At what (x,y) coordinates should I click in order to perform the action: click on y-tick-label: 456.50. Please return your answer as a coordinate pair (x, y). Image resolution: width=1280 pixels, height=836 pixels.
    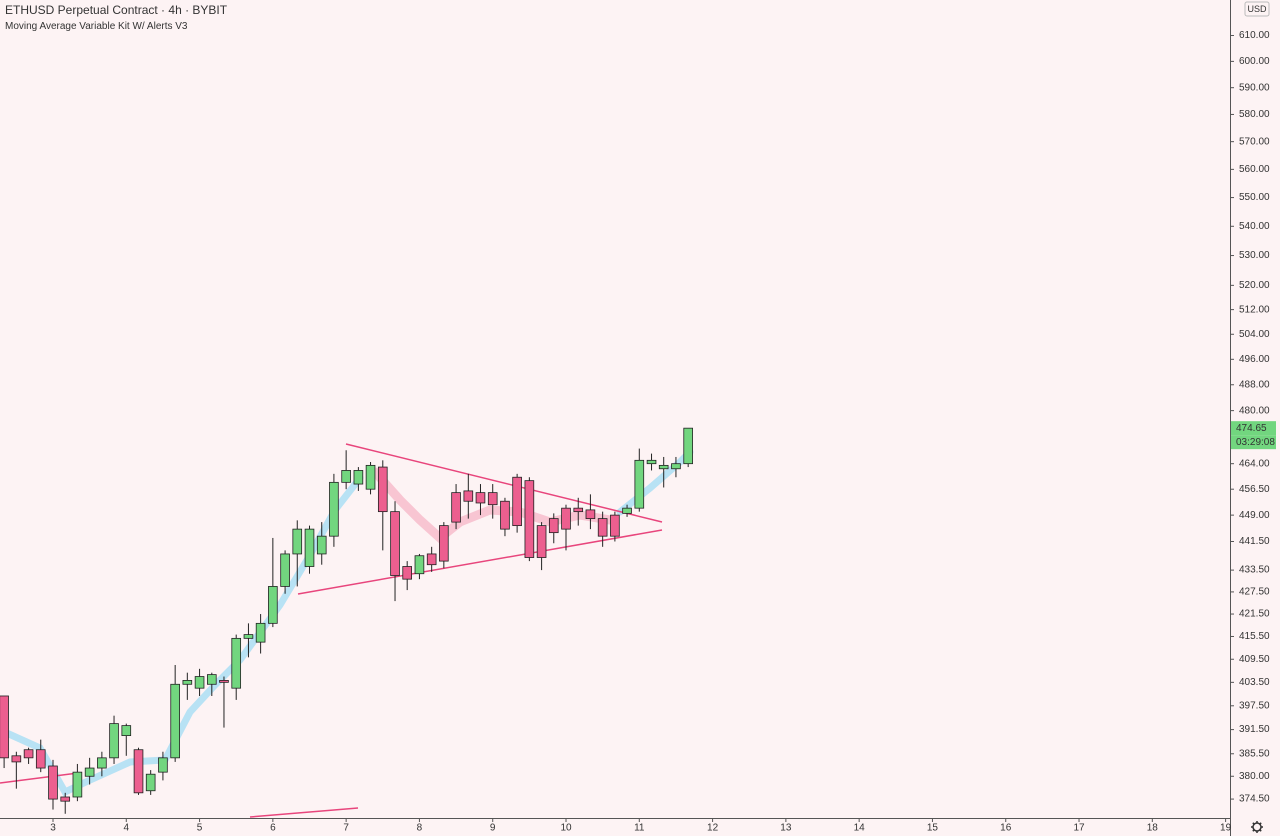
    Looking at the image, I should click on (1254, 489).